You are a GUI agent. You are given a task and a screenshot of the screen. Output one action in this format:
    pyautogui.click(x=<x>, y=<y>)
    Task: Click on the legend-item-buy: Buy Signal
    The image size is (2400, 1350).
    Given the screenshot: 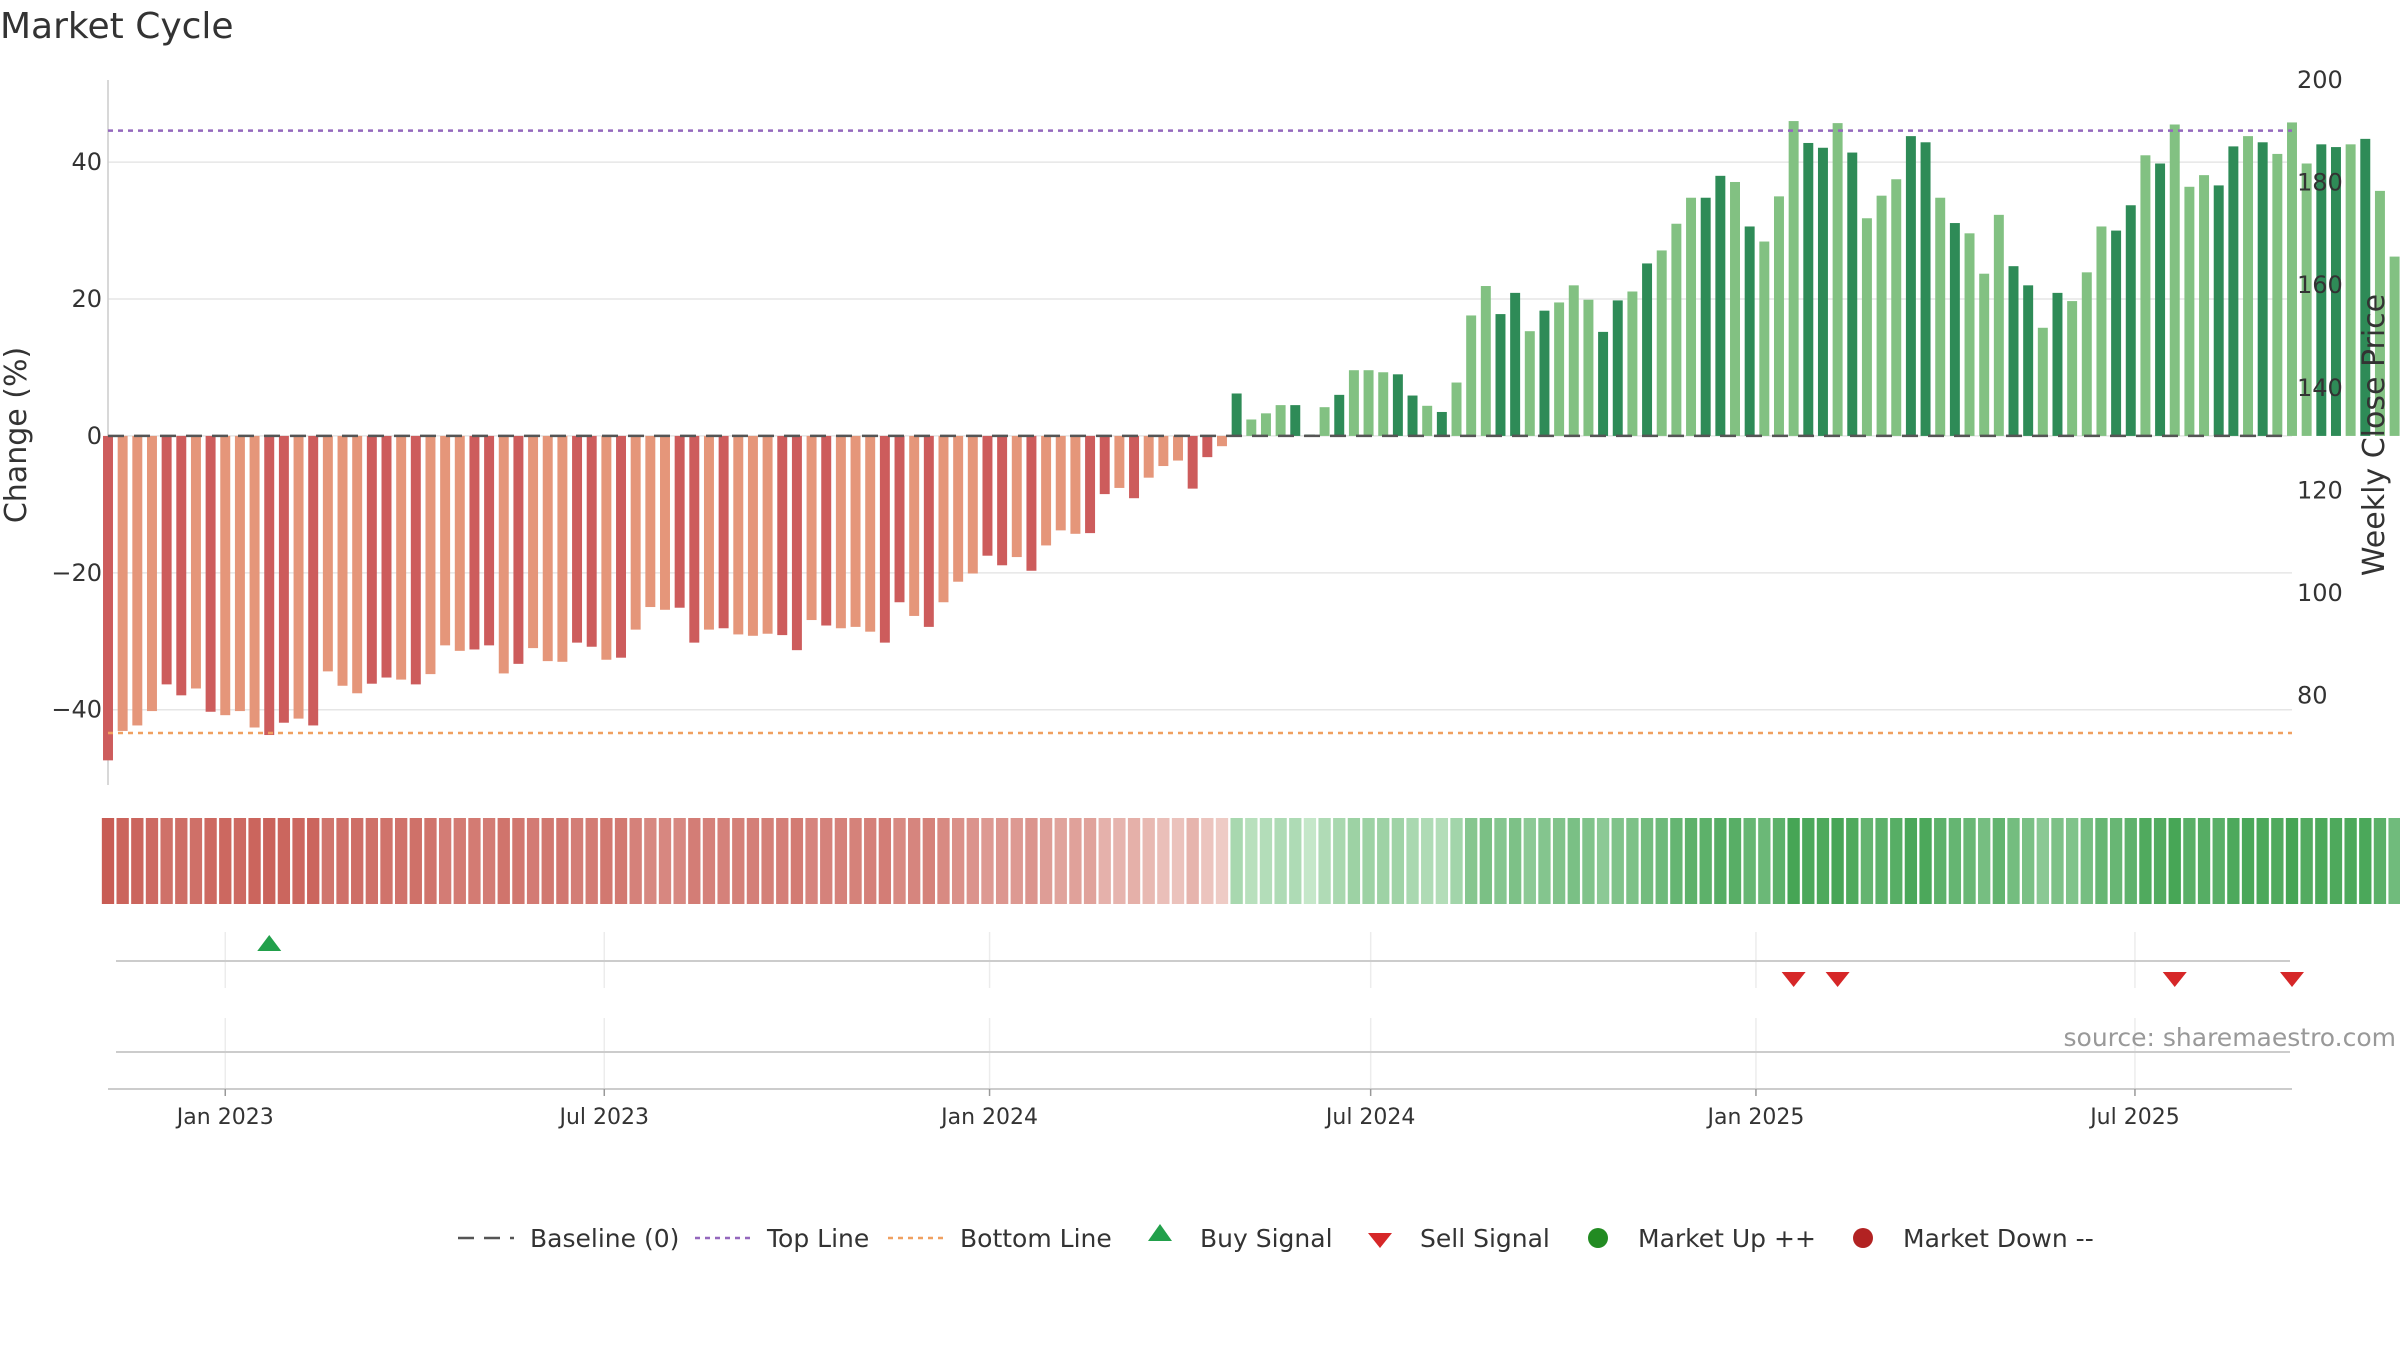 What is the action you would take?
    pyautogui.click(x=1240, y=1238)
    